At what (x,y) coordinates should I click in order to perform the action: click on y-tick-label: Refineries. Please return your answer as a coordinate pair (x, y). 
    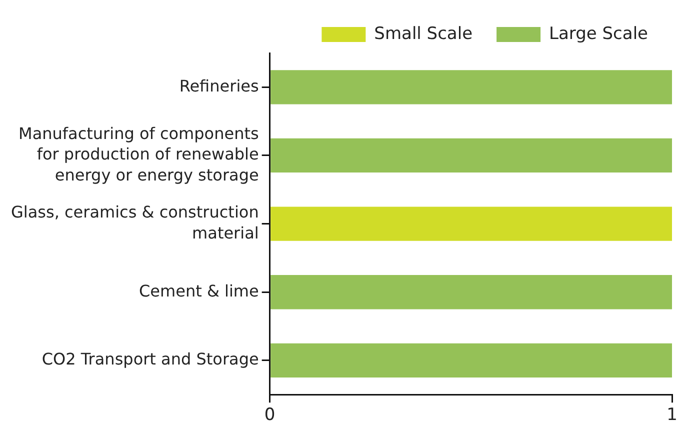
    Looking at the image, I should click on (219, 86).